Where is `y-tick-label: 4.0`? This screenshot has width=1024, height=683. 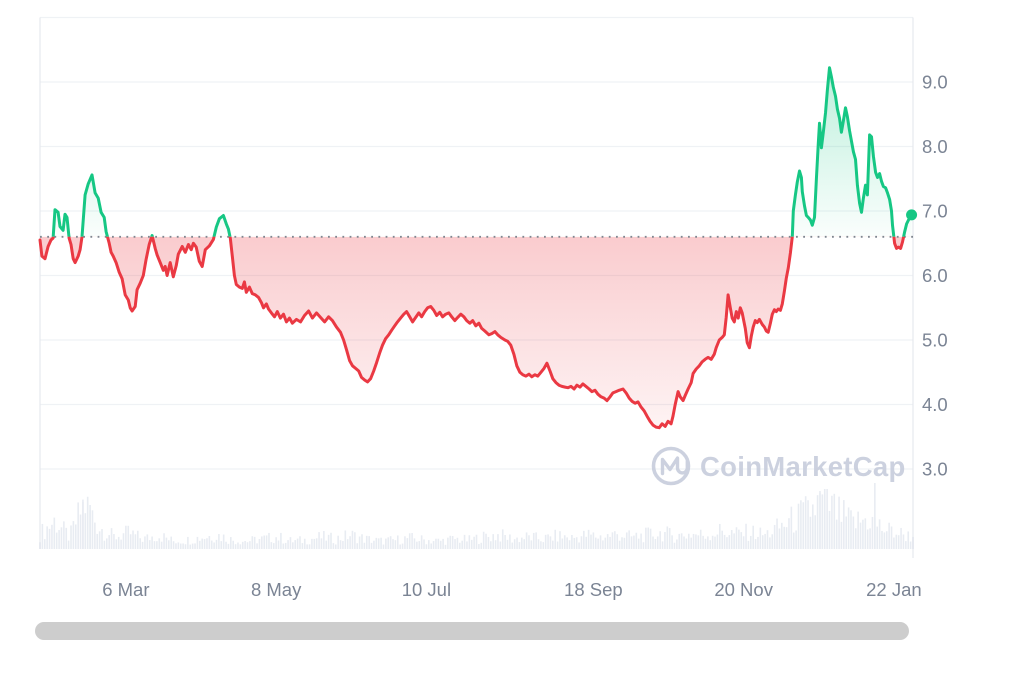
y-tick-label: 4.0 is located at coordinates (935, 404).